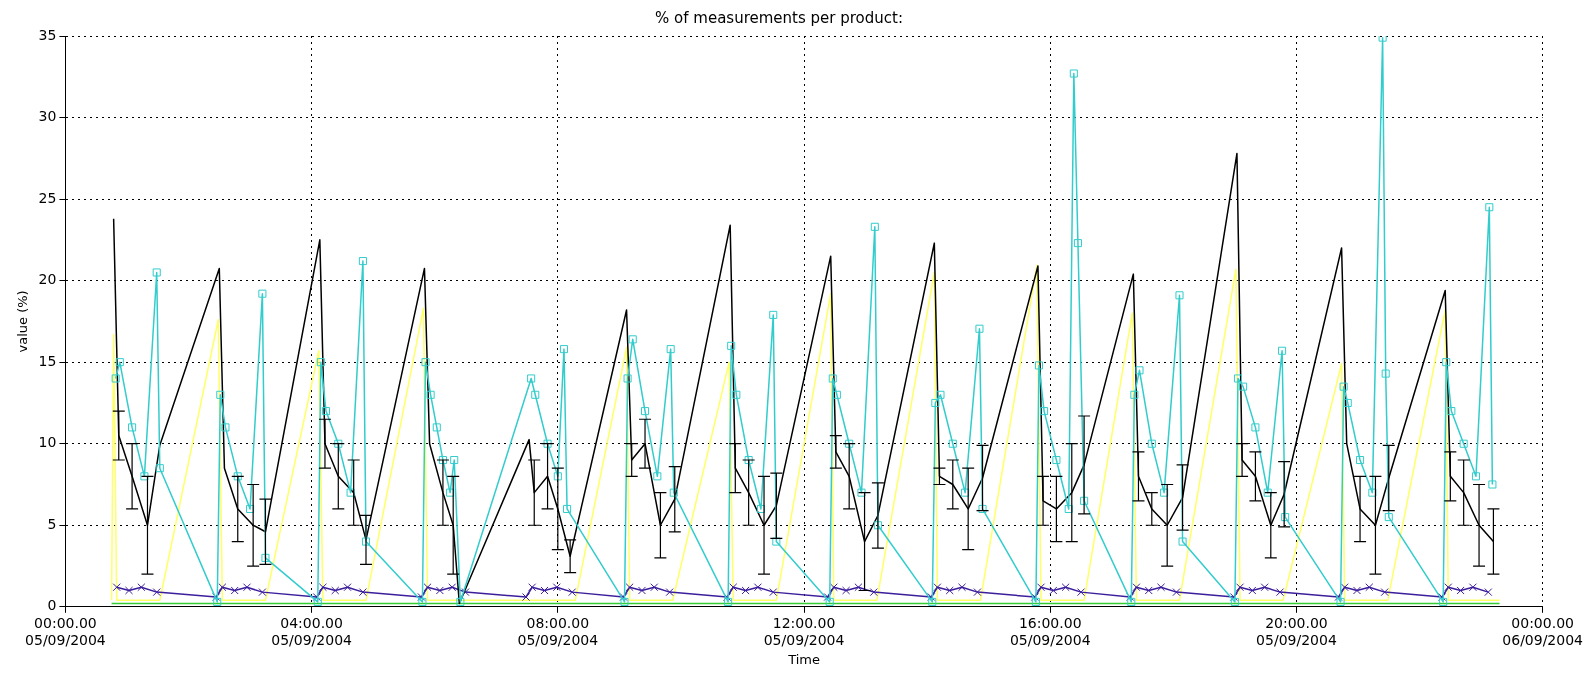  Describe the element at coordinates (558, 631) in the screenshot. I see `x-tick-label: 08:00.00 05/09/2004` at that location.